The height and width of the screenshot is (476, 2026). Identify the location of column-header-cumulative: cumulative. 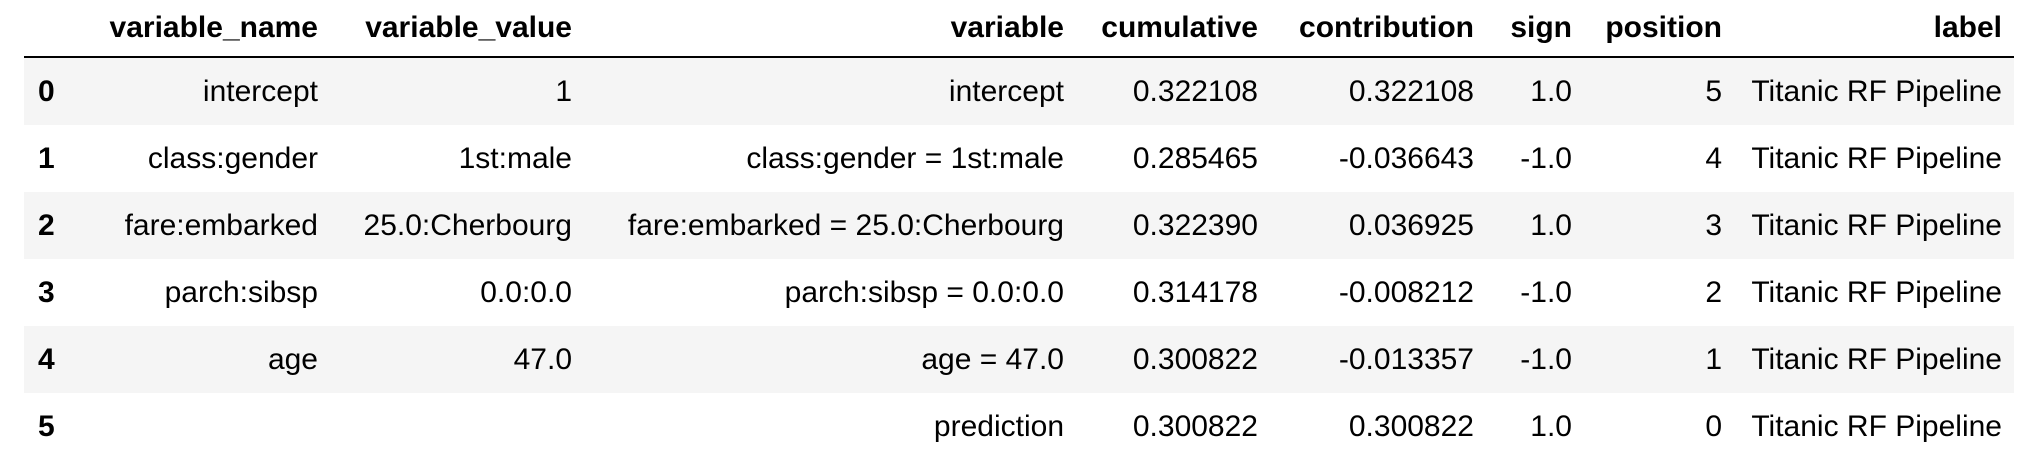
(1173, 29).